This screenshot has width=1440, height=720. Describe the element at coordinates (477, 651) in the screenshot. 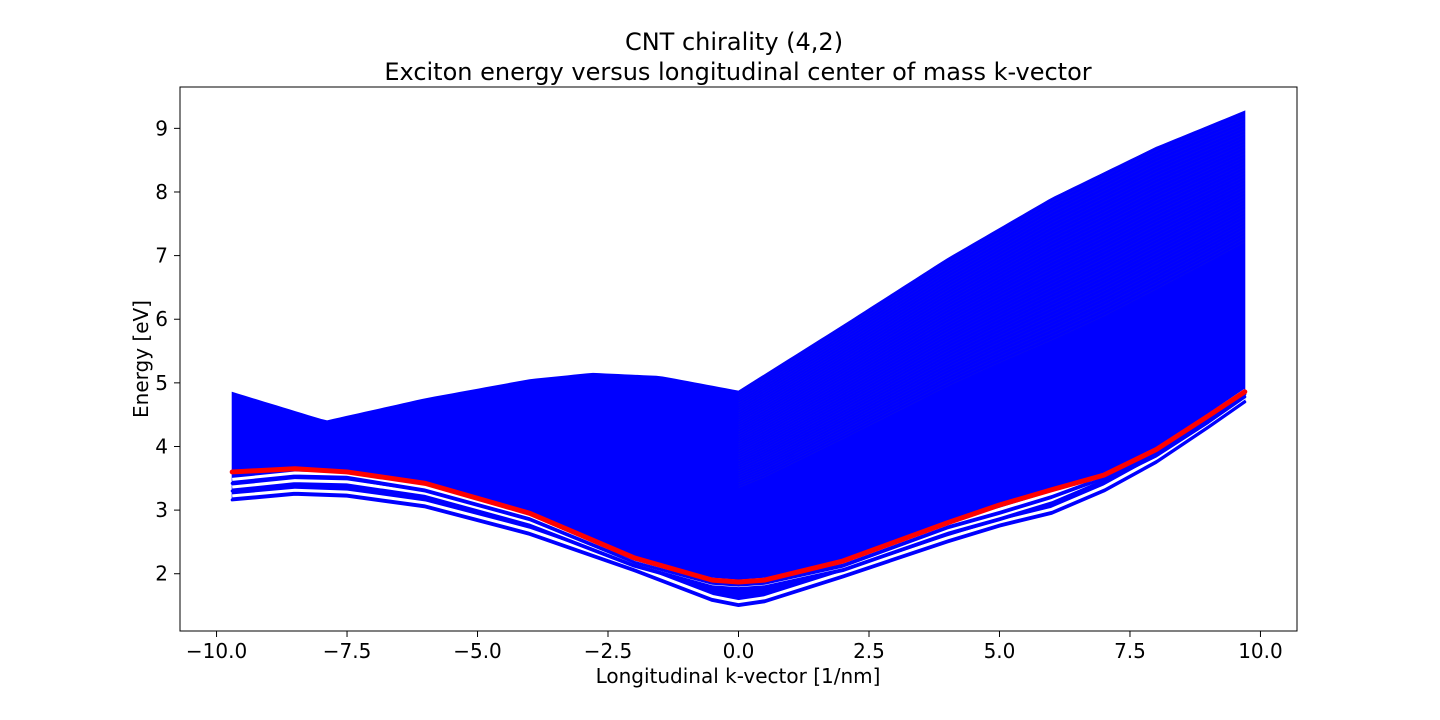

I see `x-tick-label: −5.0` at that location.